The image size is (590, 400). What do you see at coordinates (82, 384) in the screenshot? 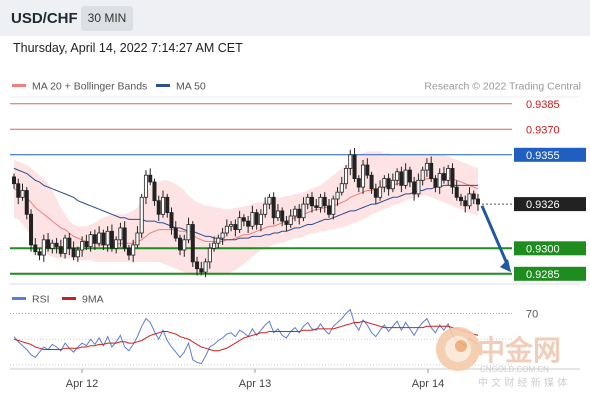
I see `time-label-apr-12: Apr 12` at bounding box center [82, 384].